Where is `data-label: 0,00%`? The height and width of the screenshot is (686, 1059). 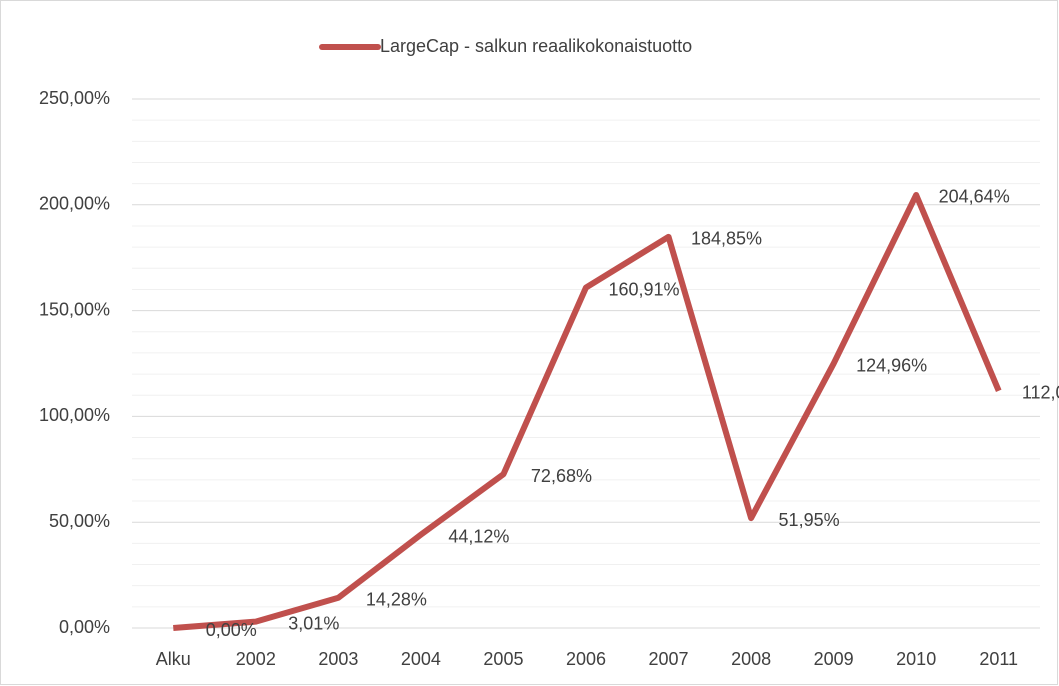 data-label: 0,00% is located at coordinates (231, 630).